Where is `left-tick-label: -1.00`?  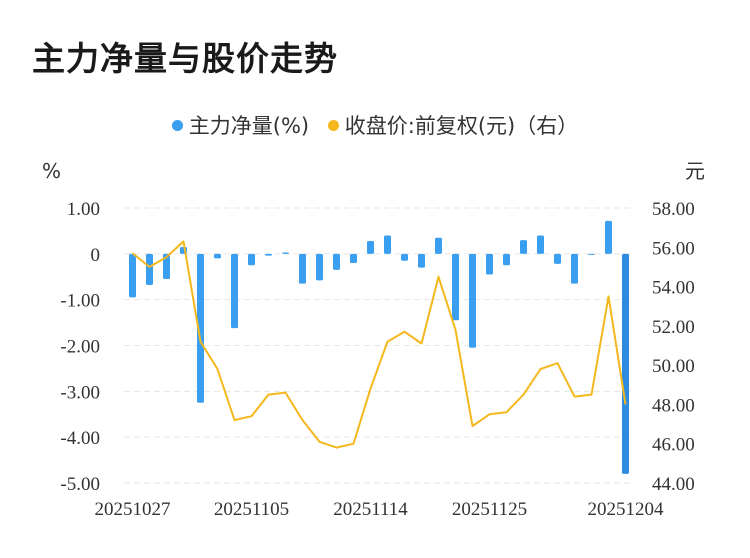
left-tick-label: -1.00 is located at coordinates (80, 301).